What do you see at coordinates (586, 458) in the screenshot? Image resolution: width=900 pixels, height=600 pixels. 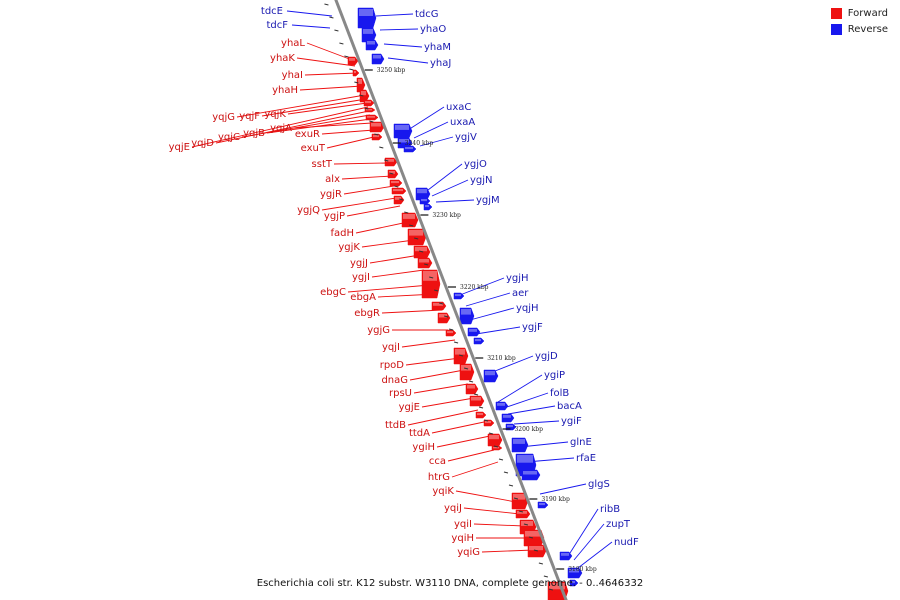 I see `reverse-gene-label: rfaE` at bounding box center [586, 458].